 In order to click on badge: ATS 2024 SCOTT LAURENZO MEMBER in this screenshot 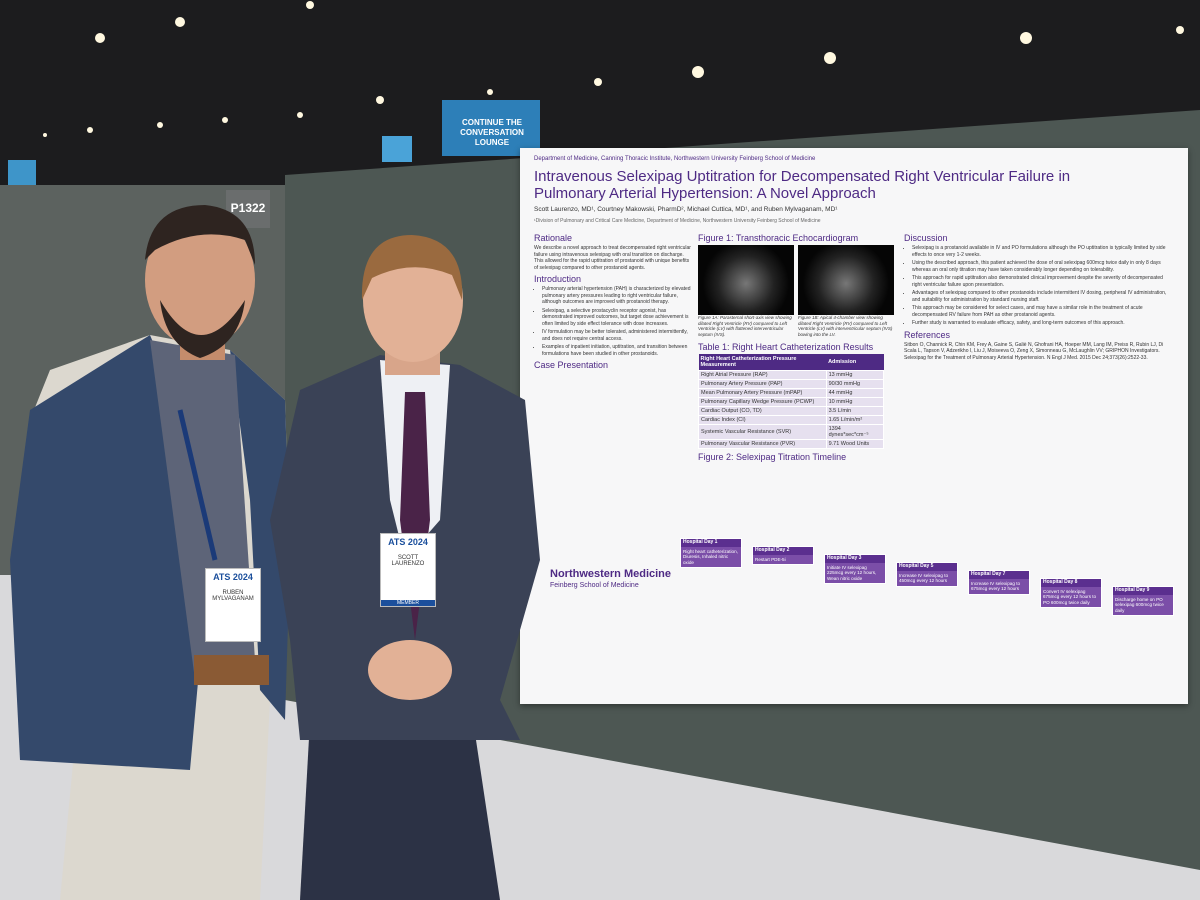, I will do `click(408, 570)`.